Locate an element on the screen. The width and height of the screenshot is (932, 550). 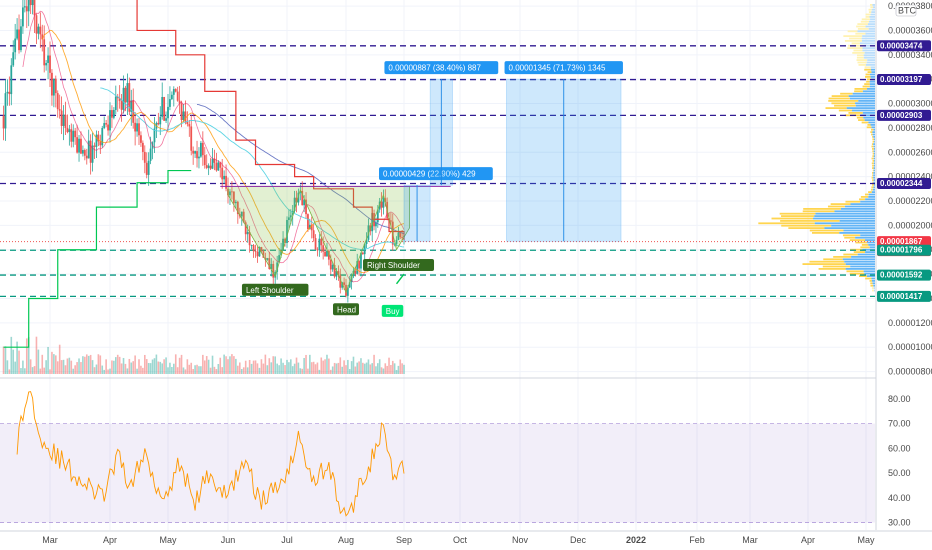
head-shoulders-pattern-area is located at coordinates (318, 239).